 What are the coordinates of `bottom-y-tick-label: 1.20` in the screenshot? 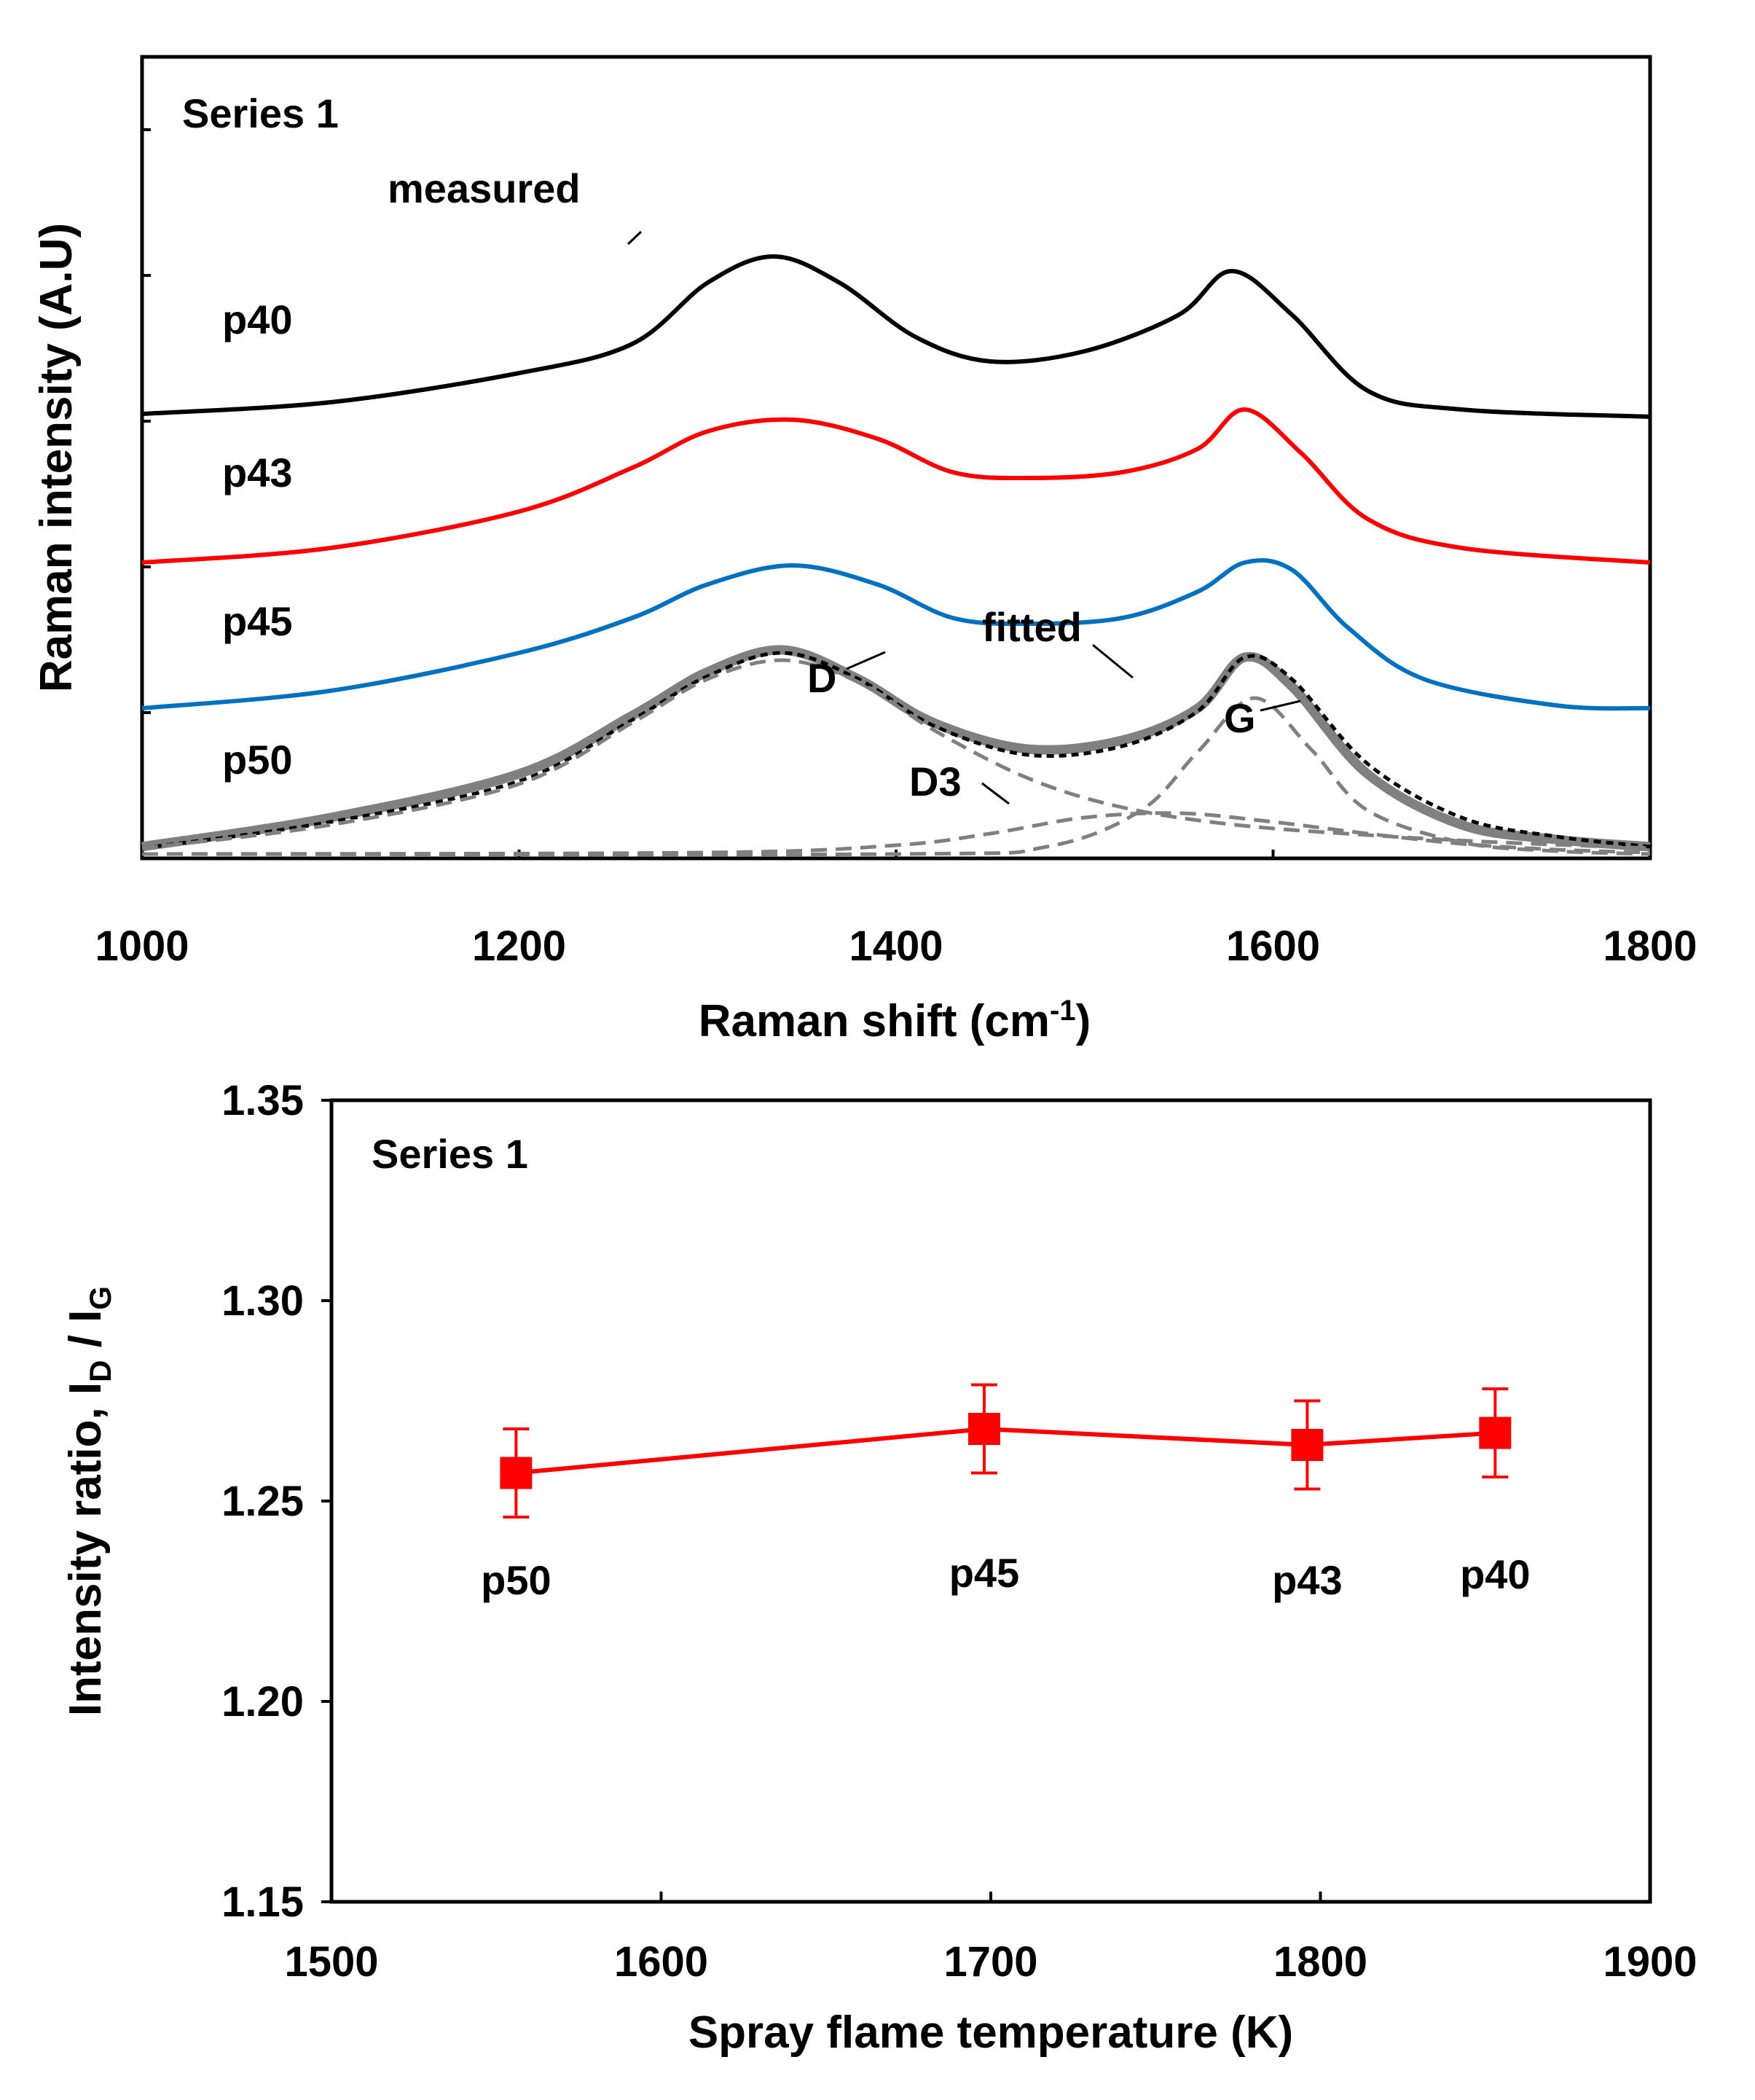 It's located at (262, 1701).